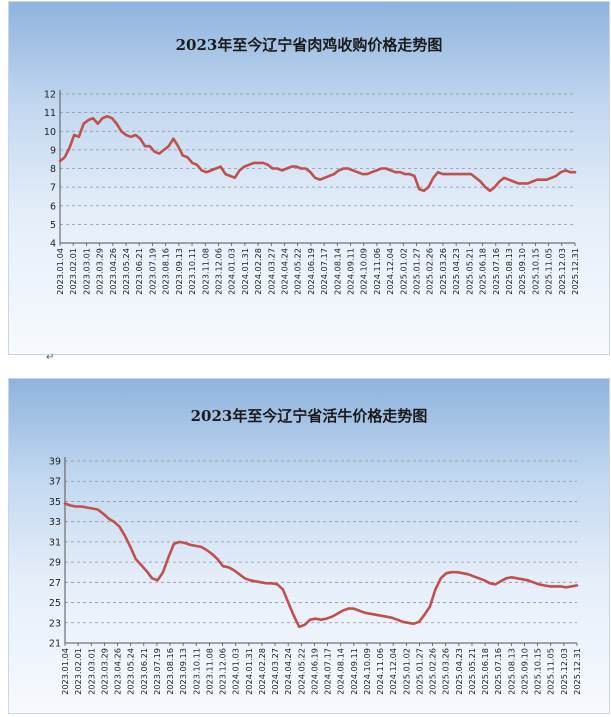 The image size is (611, 717). What do you see at coordinates (53, 188) in the screenshot?
I see `y-tick-label: 7` at bounding box center [53, 188].